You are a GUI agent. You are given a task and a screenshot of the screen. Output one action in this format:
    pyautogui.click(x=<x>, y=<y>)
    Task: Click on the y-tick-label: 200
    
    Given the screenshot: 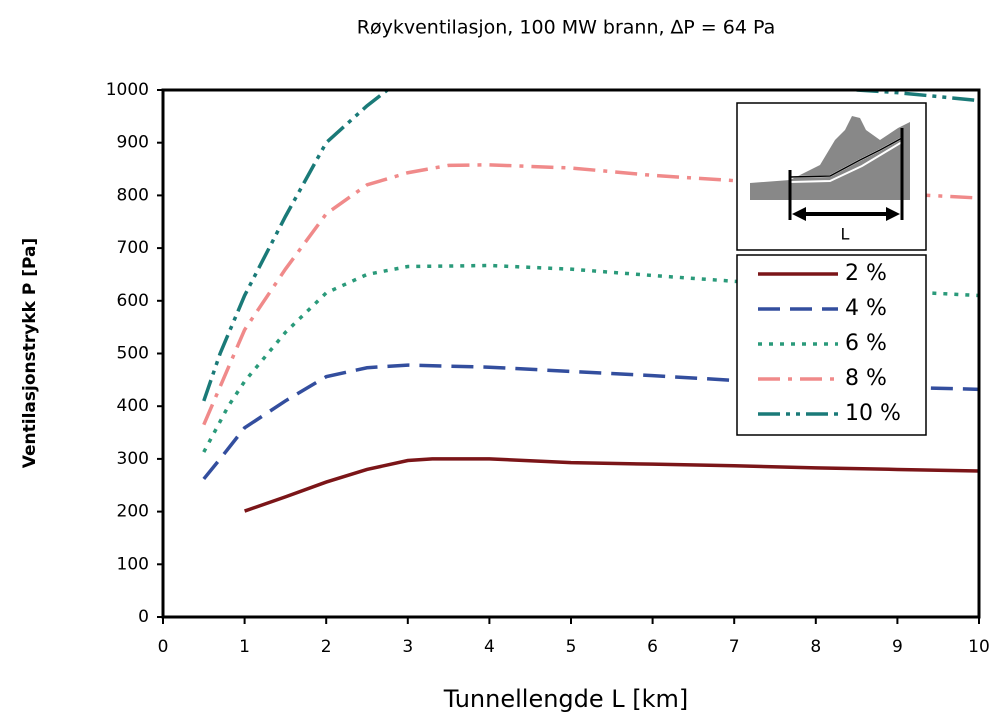 What is the action you would take?
    pyautogui.click(x=133, y=512)
    